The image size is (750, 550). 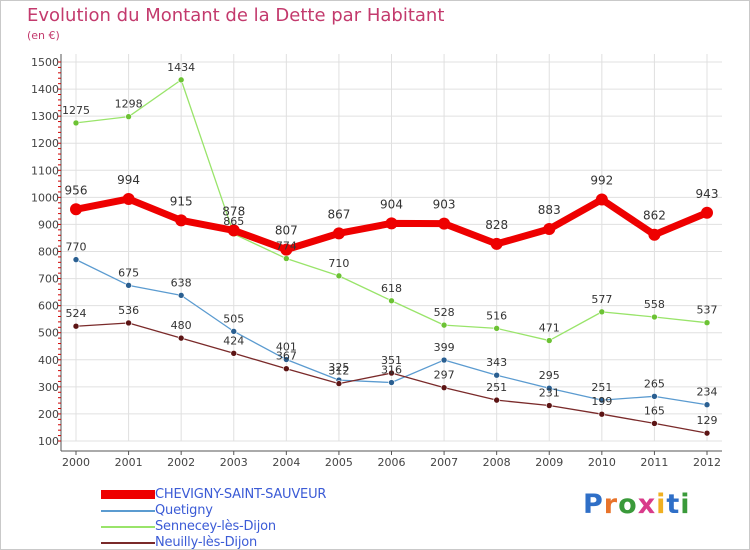 What do you see at coordinates (338, 214) in the screenshot?
I see `data-label: 867` at bounding box center [338, 214].